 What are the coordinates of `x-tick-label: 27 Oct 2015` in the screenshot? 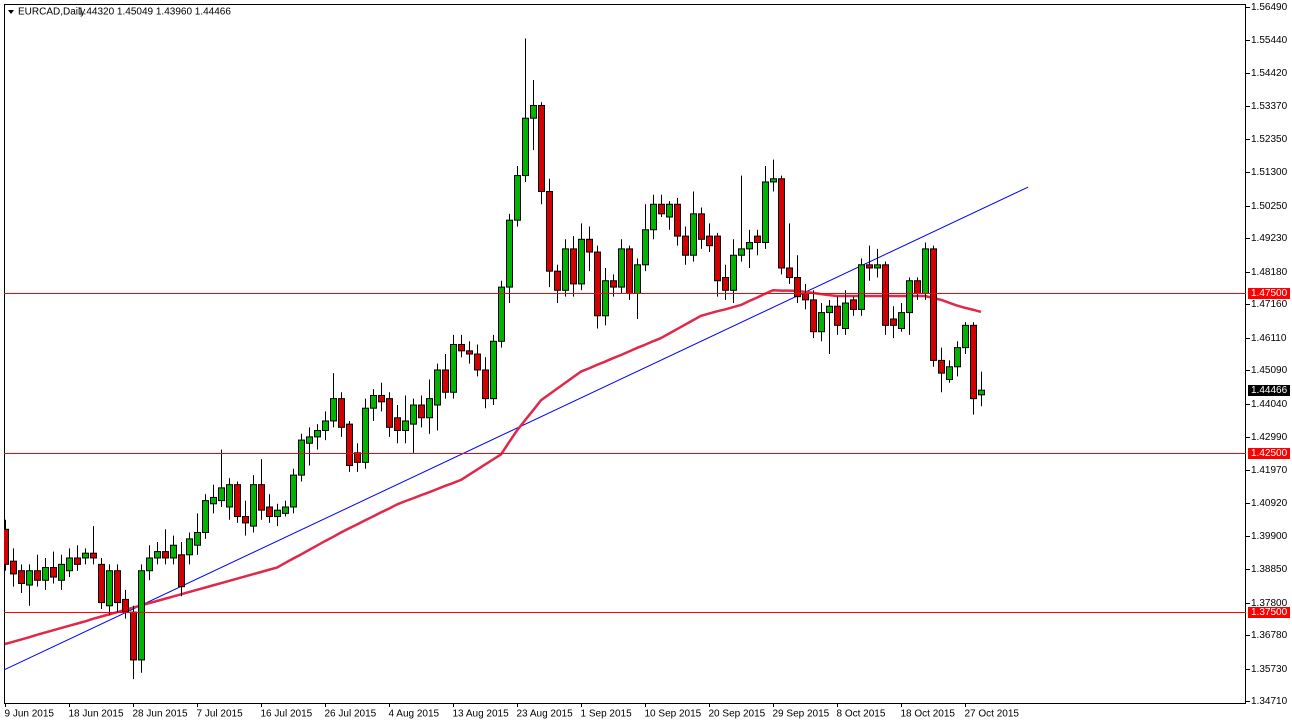 It's located at (992, 714).